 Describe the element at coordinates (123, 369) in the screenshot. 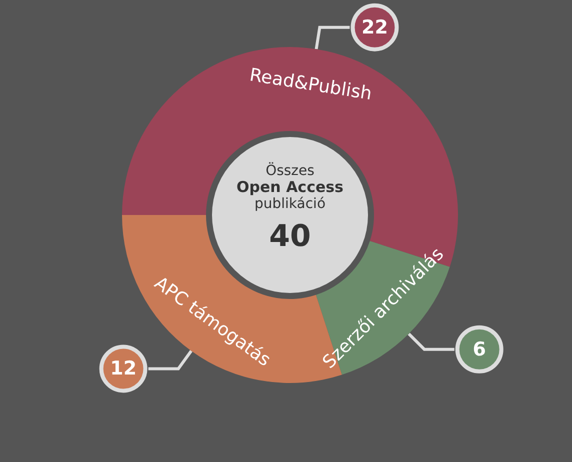

I see `data-label: 12` at that location.